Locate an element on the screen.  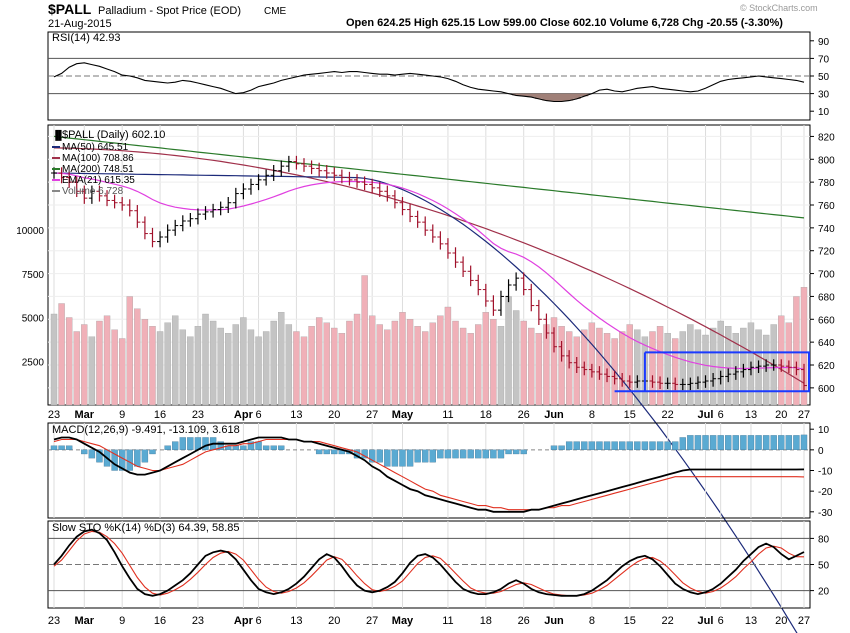
volume-tick-label: 10000 is located at coordinates (30, 231).